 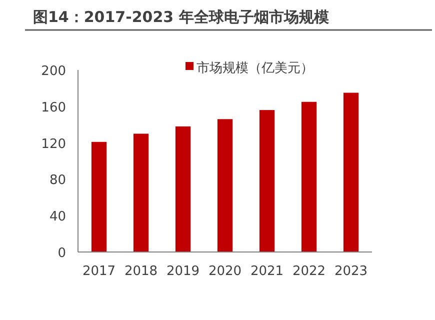 What do you see at coordinates (181, 17) in the screenshot?
I see `chart-title: 图14：2017-2023 年全球电子烟市场规模` at bounding box center [181, 17].